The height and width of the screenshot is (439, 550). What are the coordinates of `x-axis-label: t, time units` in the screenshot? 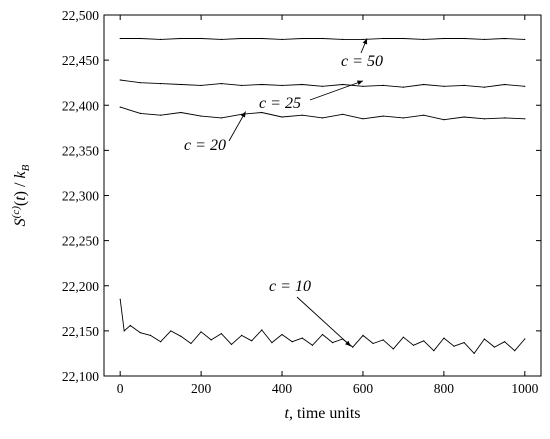 It's located at (322, 413).